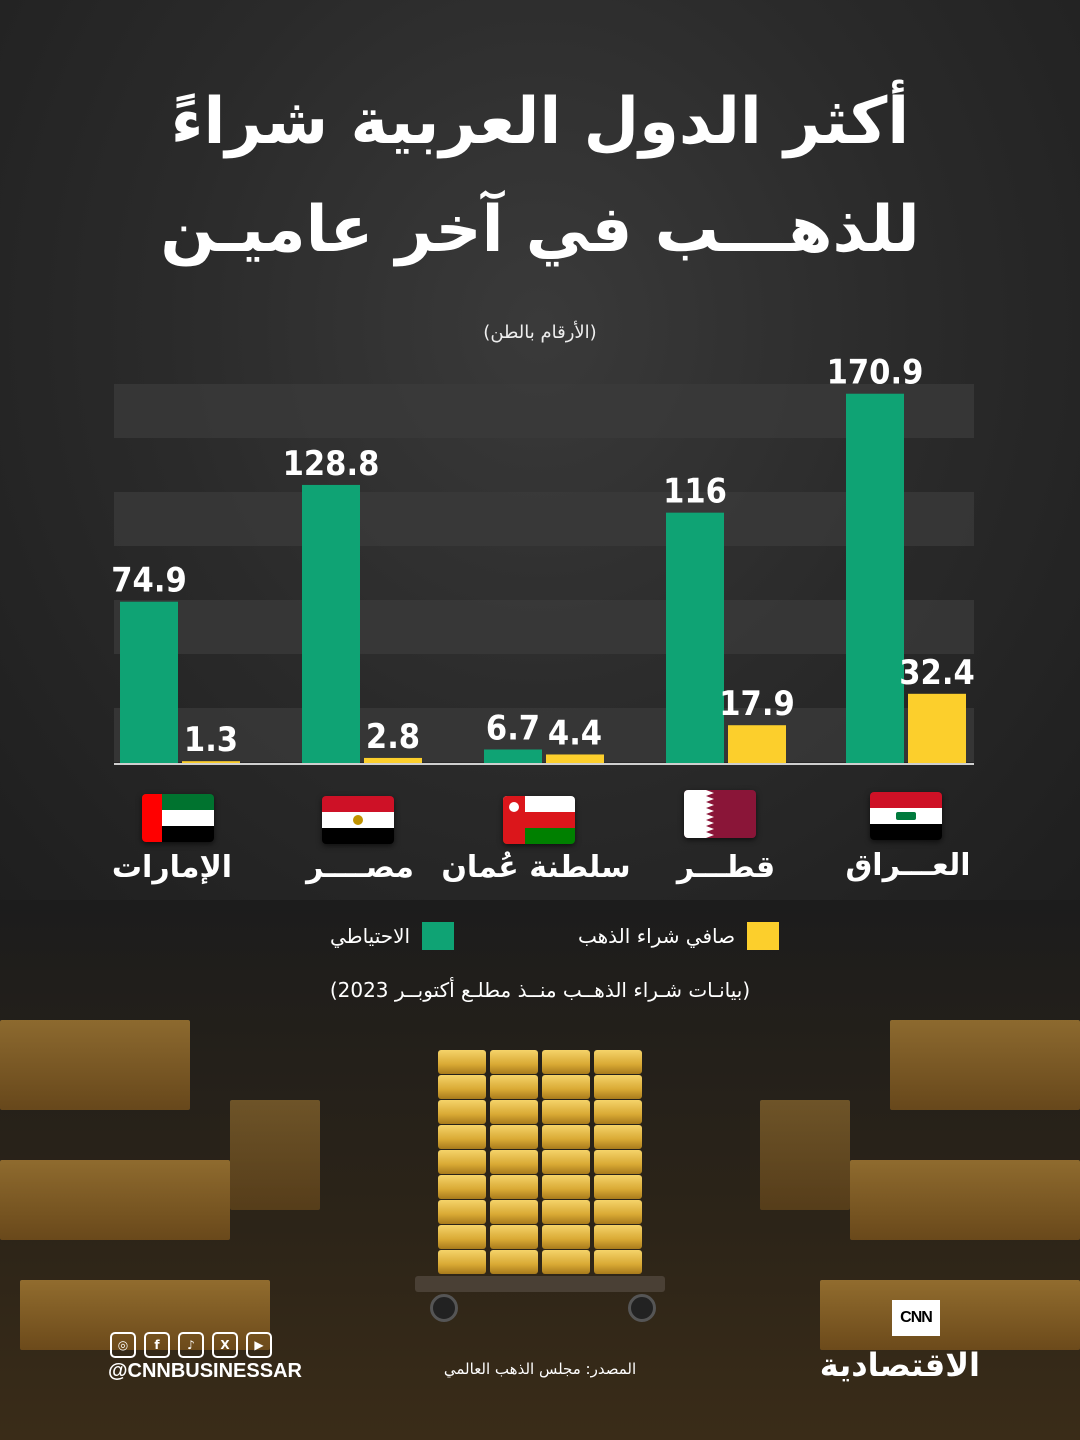  I want to click on source-note: المصدر: مجلس الذهب العالمي, so click(540, 1369).